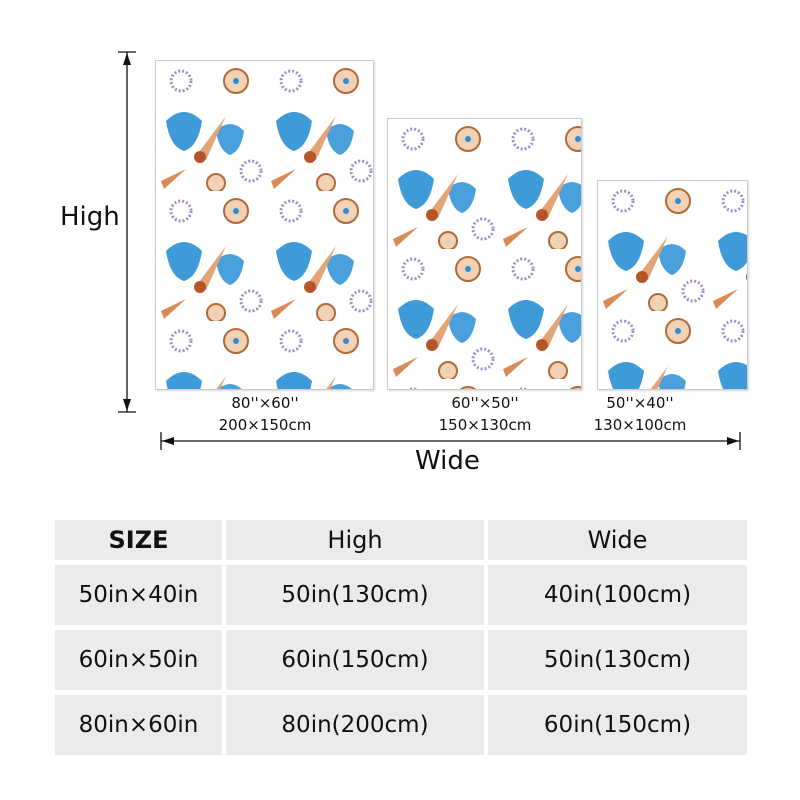 The width and height of the screenshot is (800, 800). Describe the element at coordinates (617, 660) in the screenshot. I see `table-cell-wide: 50in(130cm)` at that location.